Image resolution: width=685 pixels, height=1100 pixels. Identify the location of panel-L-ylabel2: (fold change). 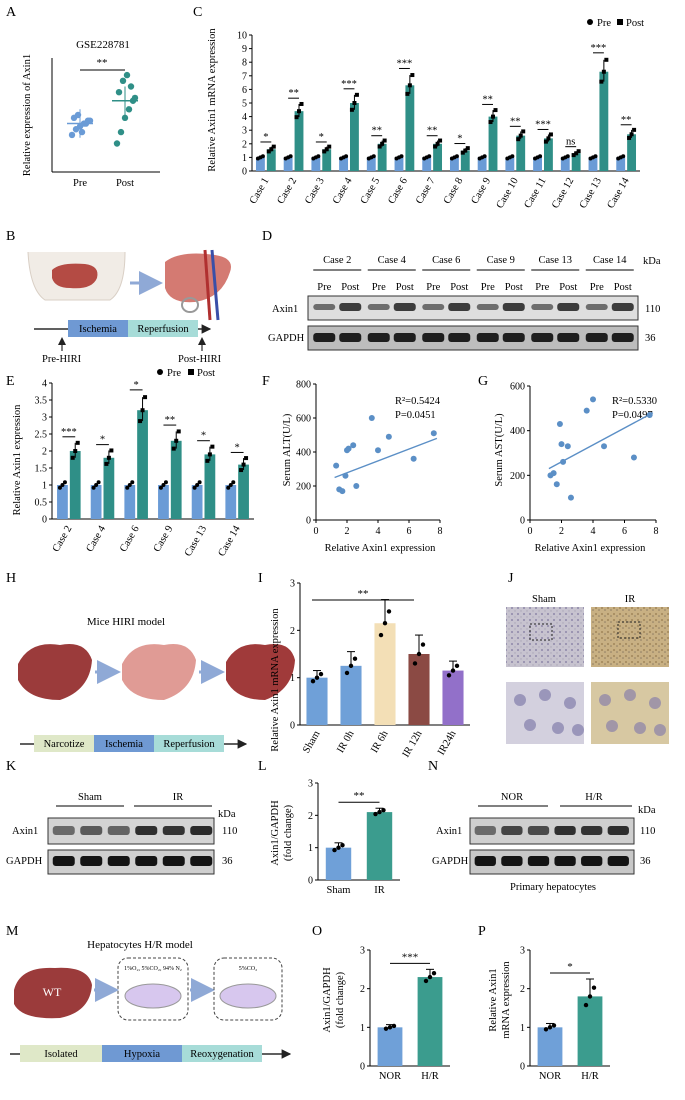
(288, 832).